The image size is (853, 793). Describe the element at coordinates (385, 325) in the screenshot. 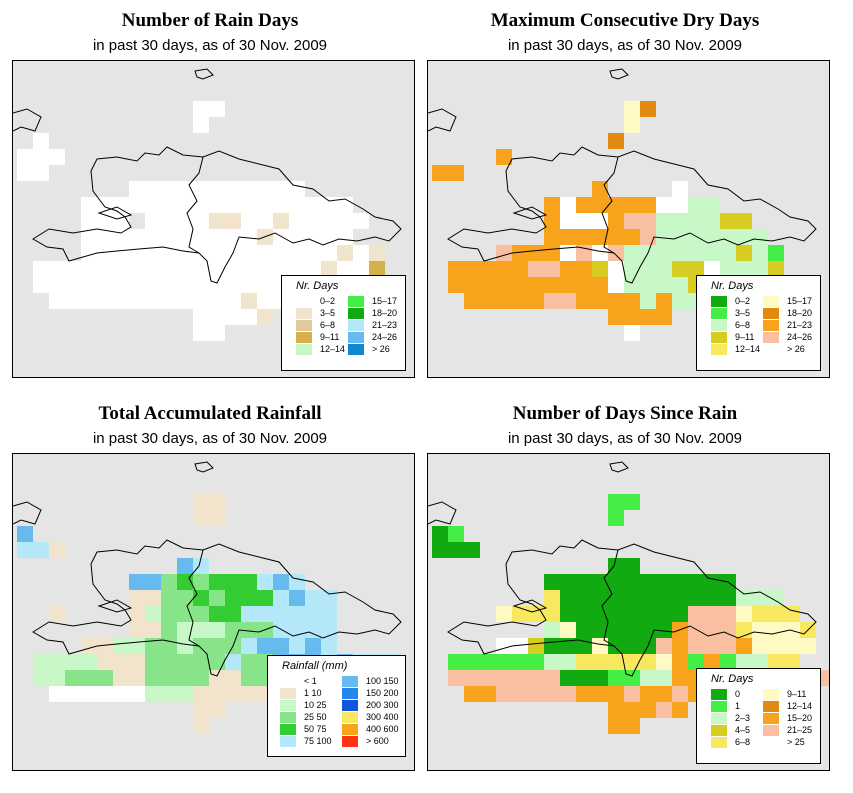

I see `legend-label: 21–23` at that location.